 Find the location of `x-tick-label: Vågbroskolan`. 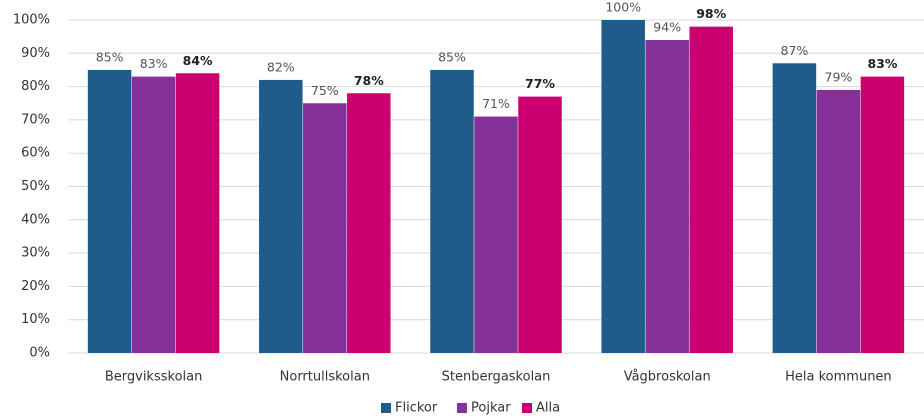

x-tick-label: Vågbroskolan is located at coordinates (667, 377).